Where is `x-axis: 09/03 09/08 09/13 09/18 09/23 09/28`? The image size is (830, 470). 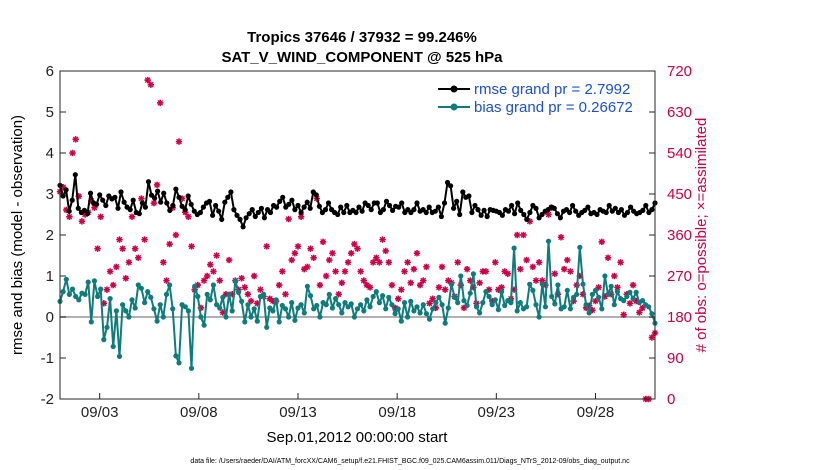
x-axis: 09/03 09/08 09/13 09/18 09/23 09/28 is located at coordinates (347, 407).